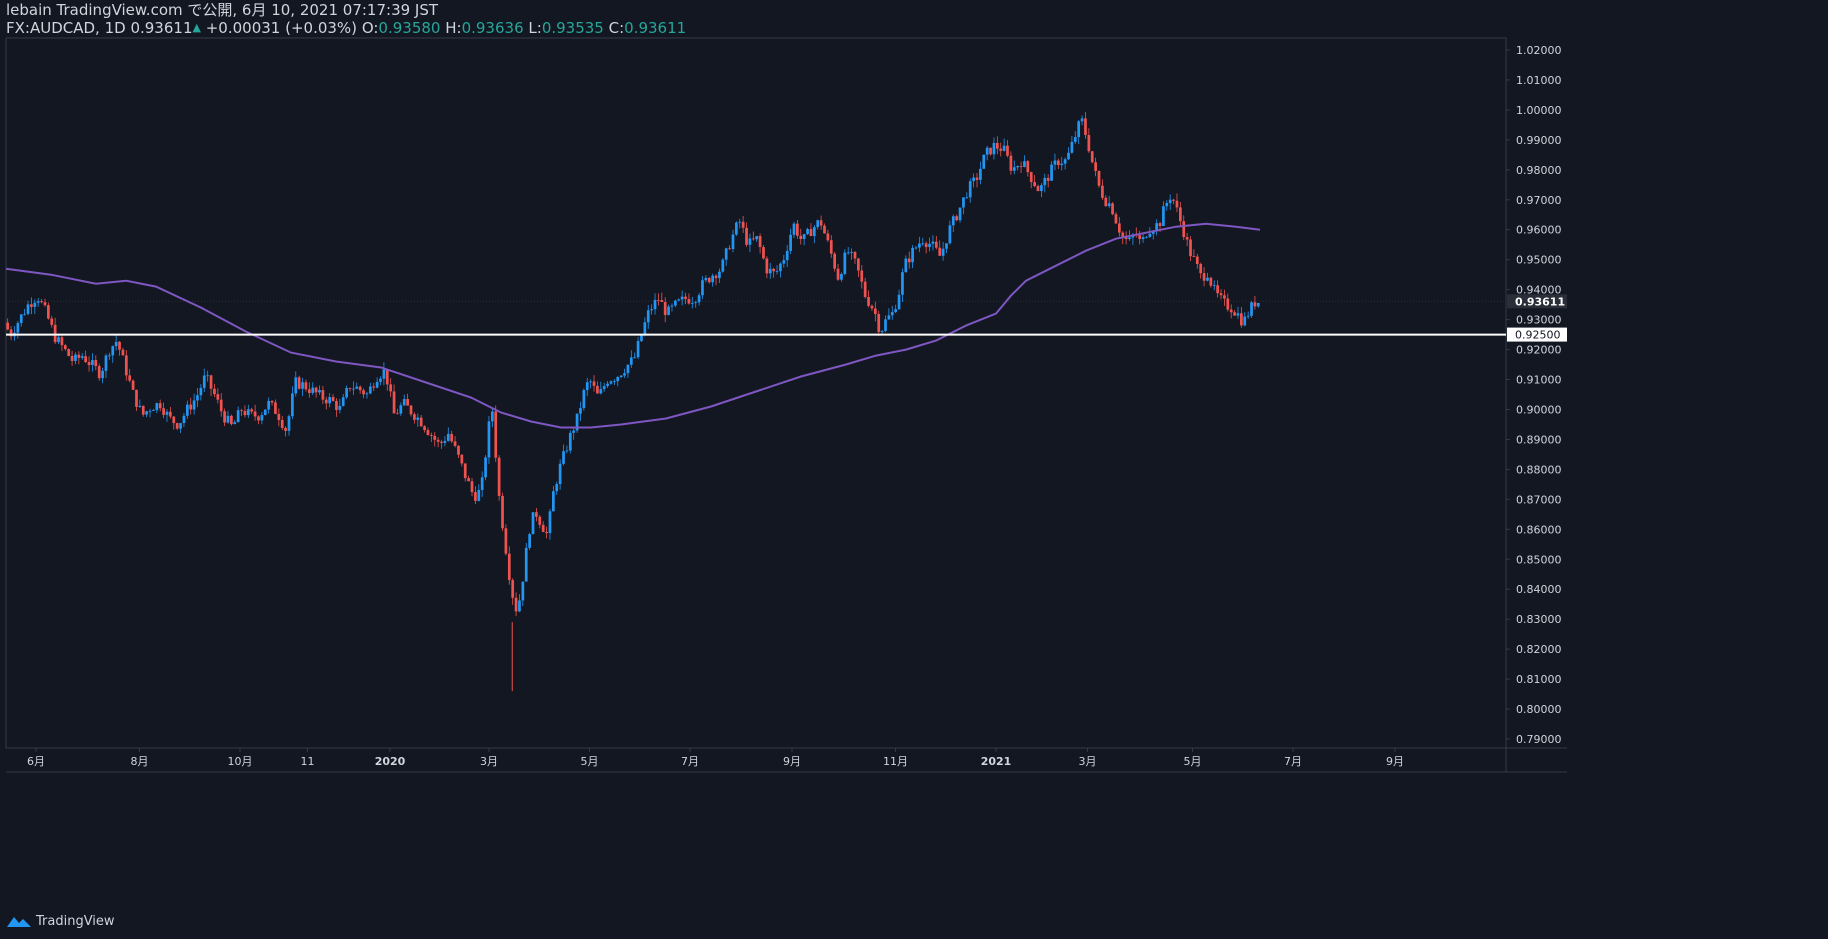 This screenshot has height=939, width=1828. Describe the element at coordinates (1539, 140) in the screenshot. I see `y-tick-label: 0.99000` at that location.